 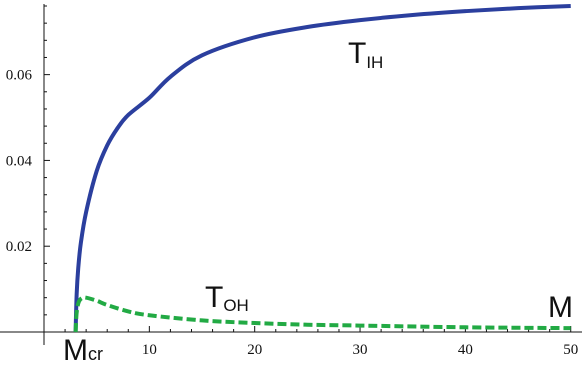 I want to click on x-marker-label-mcr: Mcr, so click(x=83, y=350).